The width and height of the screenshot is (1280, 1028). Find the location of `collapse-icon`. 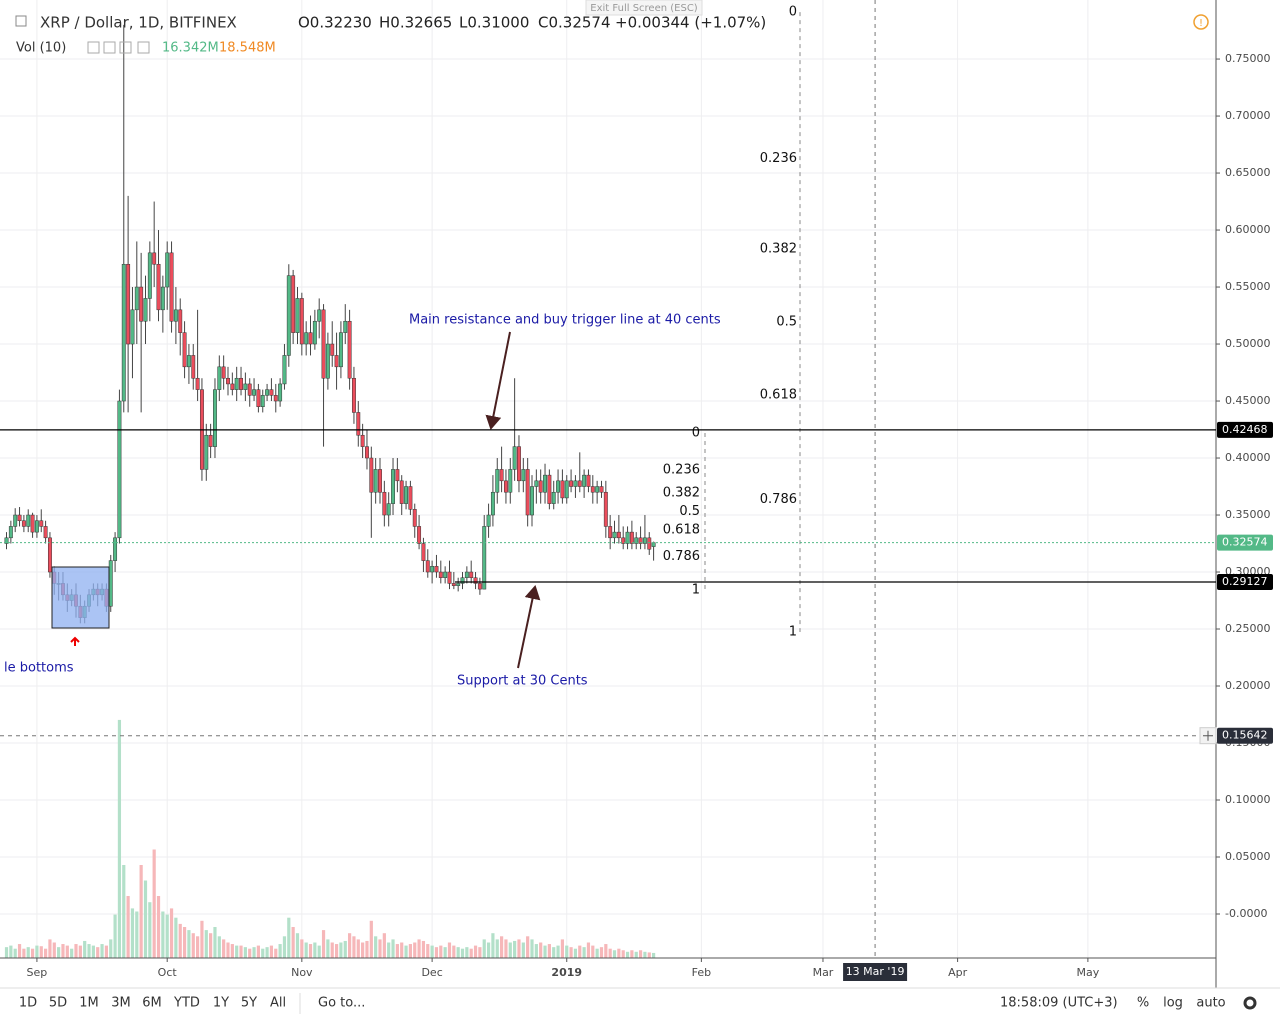

collapse-icon is located at coordinates (21, 21).